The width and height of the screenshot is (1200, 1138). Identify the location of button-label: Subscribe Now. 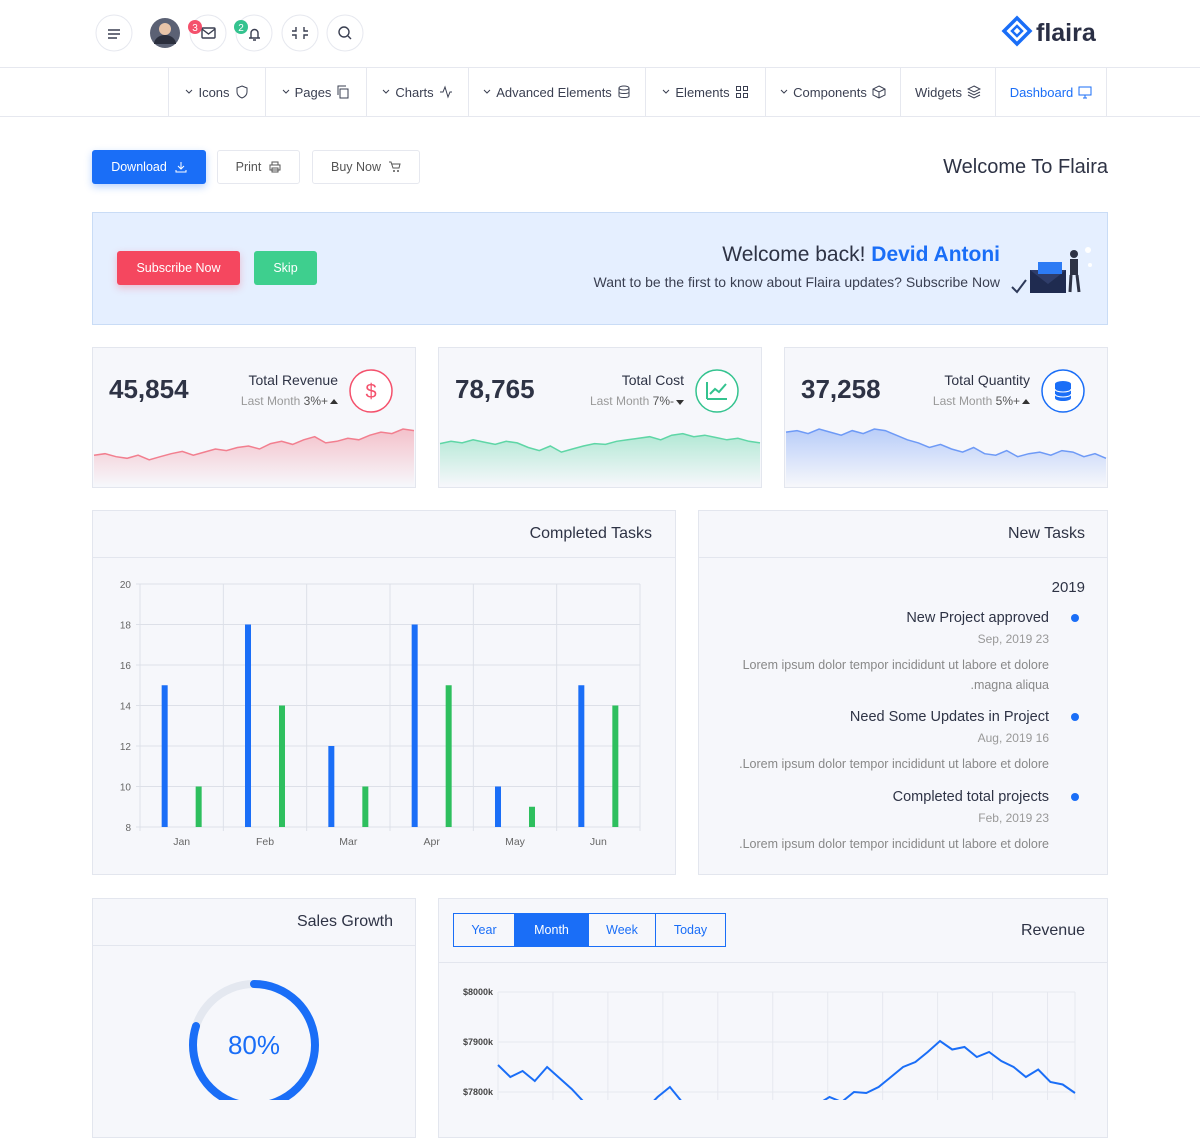
(178, 268).